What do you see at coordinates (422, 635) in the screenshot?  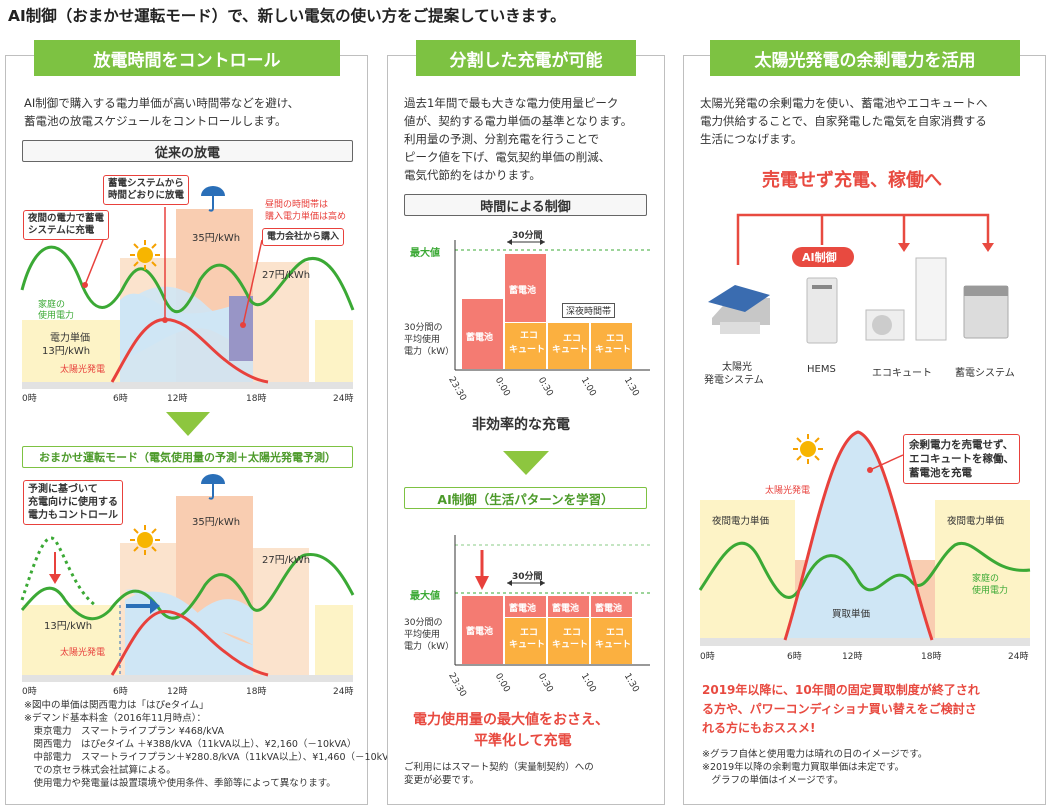 I see `ylabel2-2: 平均使用` at bounding box center [422, 635].